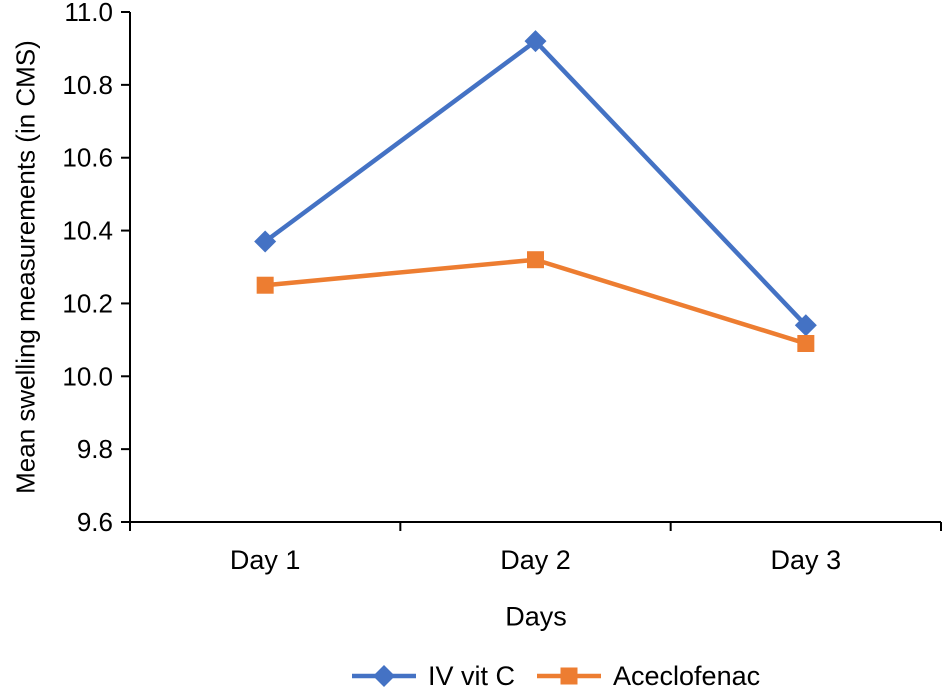 This screenshot has height=690, width=945. What do you see at coordinates (87, 85) in the screenshot?
I see `y-tick-label: 10.8` at bounding box center [87, 85].